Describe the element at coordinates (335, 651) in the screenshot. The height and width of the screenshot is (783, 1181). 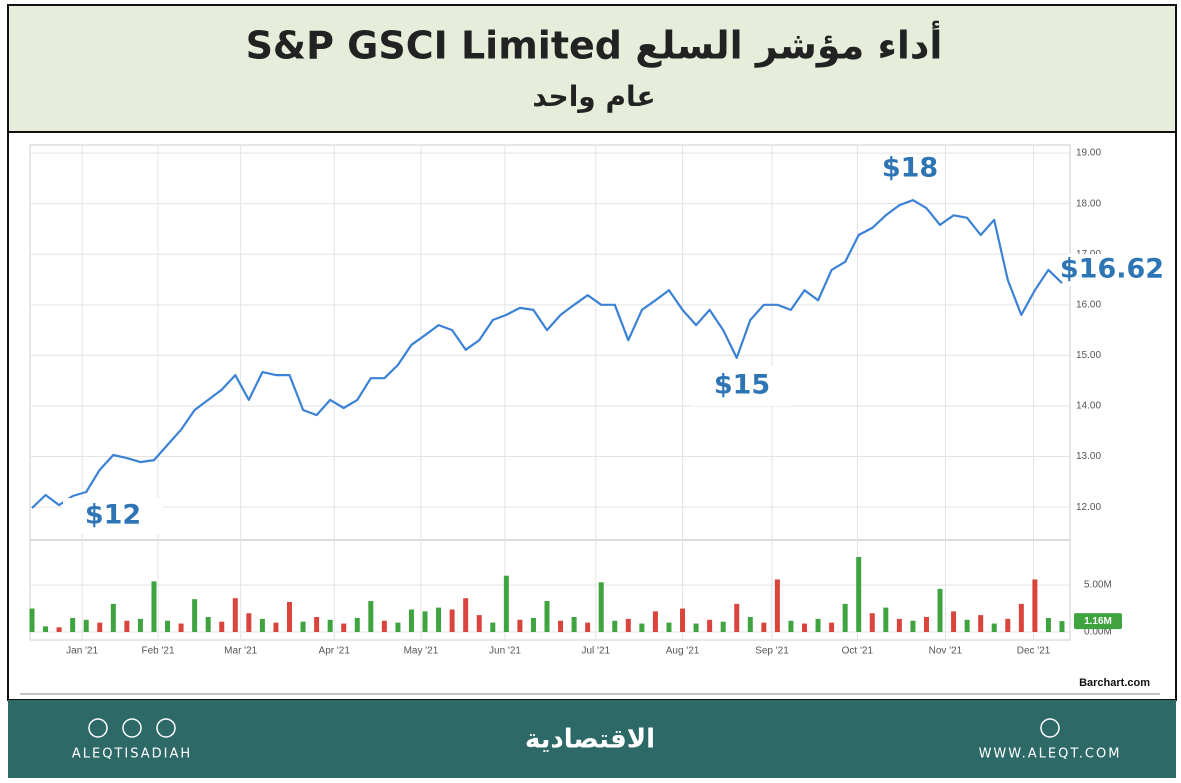
I see `x-tick-label: Apr '21` at that location.